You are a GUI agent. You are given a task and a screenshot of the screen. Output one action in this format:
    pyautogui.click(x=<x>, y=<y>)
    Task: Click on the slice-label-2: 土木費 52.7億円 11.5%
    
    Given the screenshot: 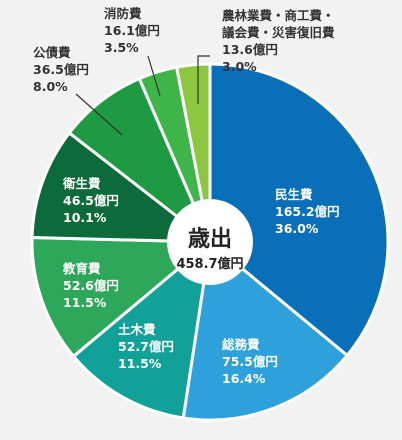 What is the action you would take?
    pyautogui.click(x=146, y=346)
    